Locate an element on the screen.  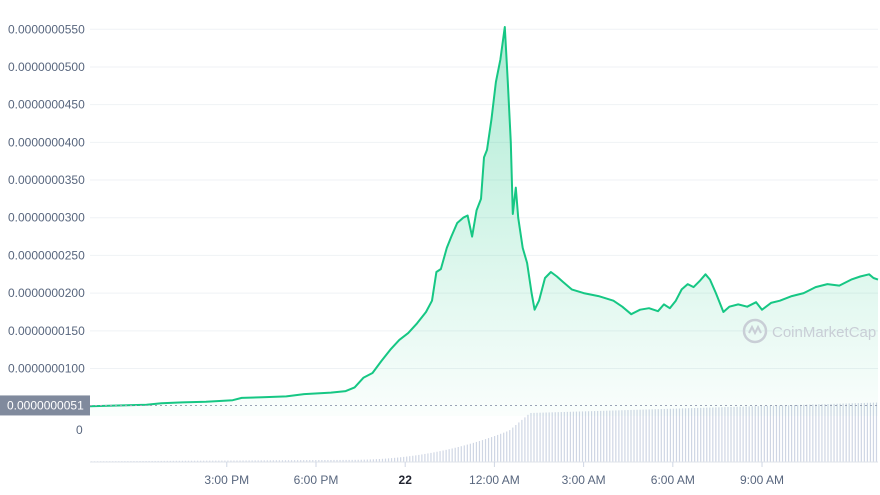
y-tick-label: 0.0000000100 is located at coordinates (46, 369).